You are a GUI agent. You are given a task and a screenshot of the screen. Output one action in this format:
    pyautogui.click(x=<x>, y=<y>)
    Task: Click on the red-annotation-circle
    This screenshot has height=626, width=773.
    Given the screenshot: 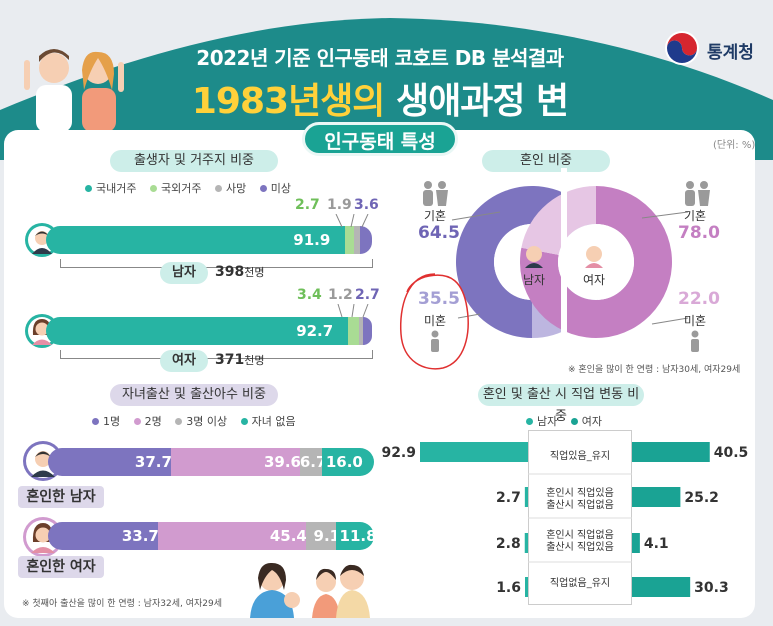 What is the action you would take?
    pyautogui.click(x=434, y=321)
    